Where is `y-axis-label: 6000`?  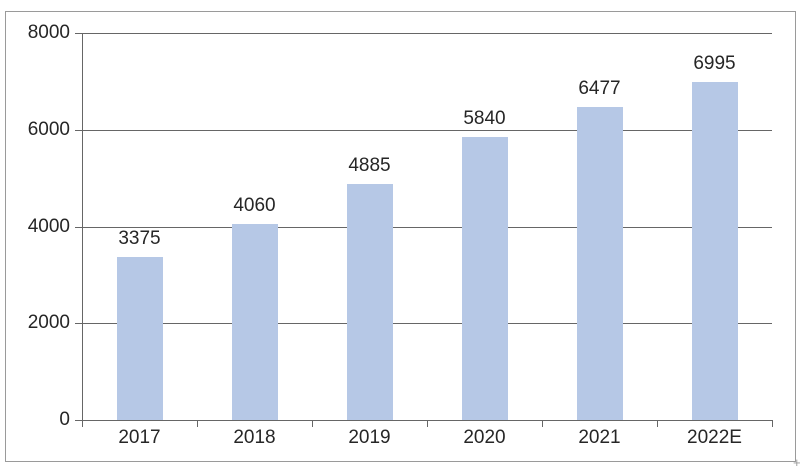
y-axis-label: 6000 is located at coordinates (48, 129).